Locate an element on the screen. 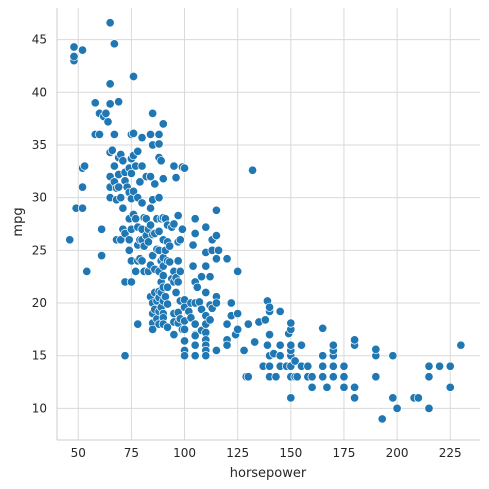 The image size is (489, 489). y-tick-label: 15 is located at coordinates (39, 356).